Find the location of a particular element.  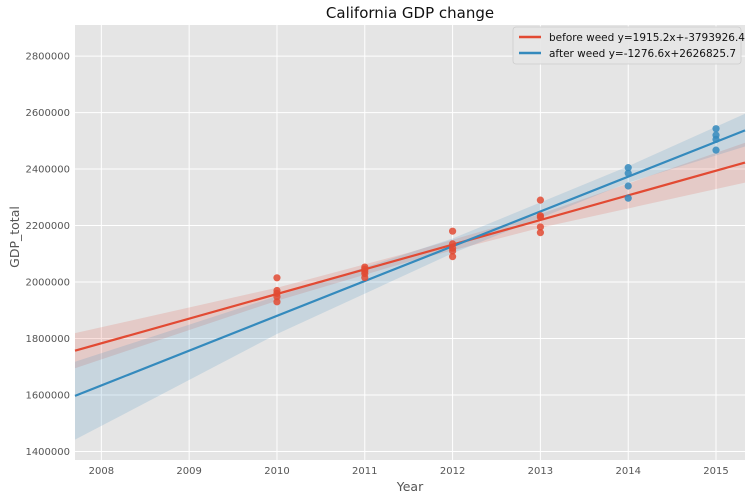

x-tick-label: 2008 is located at coordinates (101, 471).